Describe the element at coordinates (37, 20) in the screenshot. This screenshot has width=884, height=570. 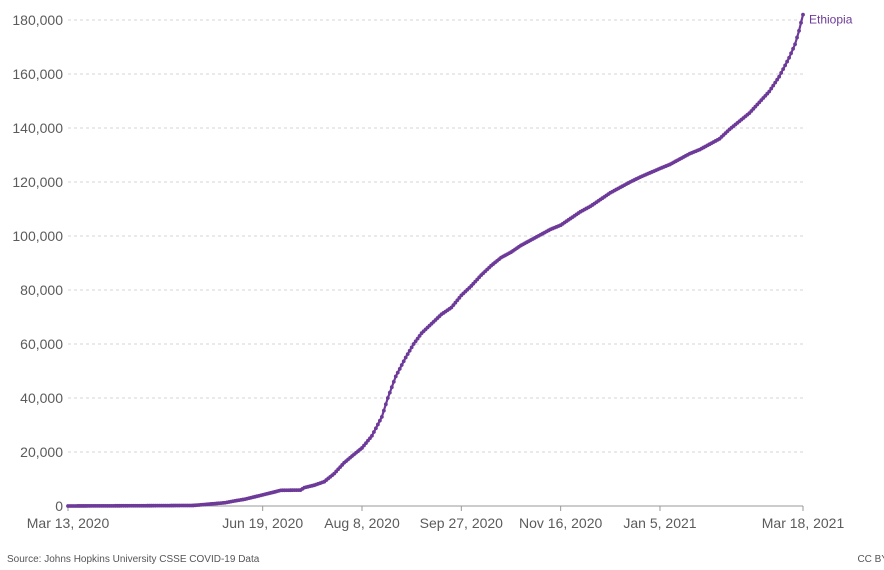
I see `y-tick-label: 180,000` at that location.